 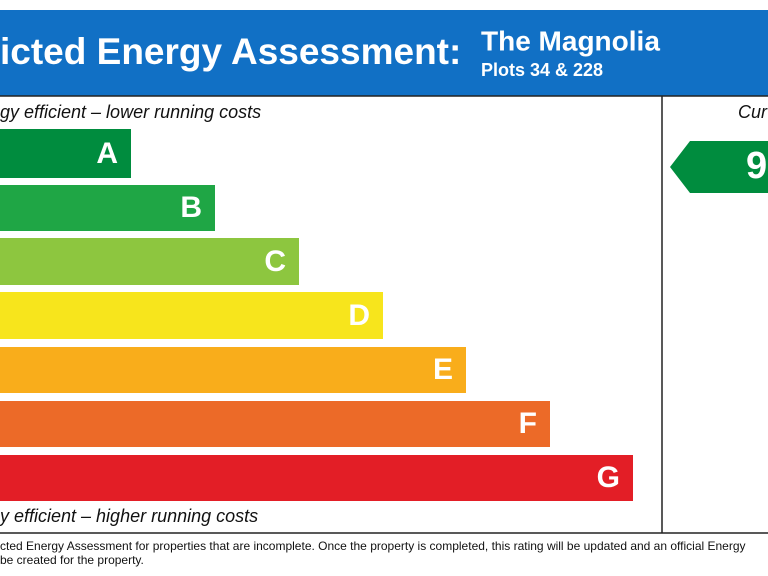 I want to click on band-letter: C, so click(x=275, y=261).